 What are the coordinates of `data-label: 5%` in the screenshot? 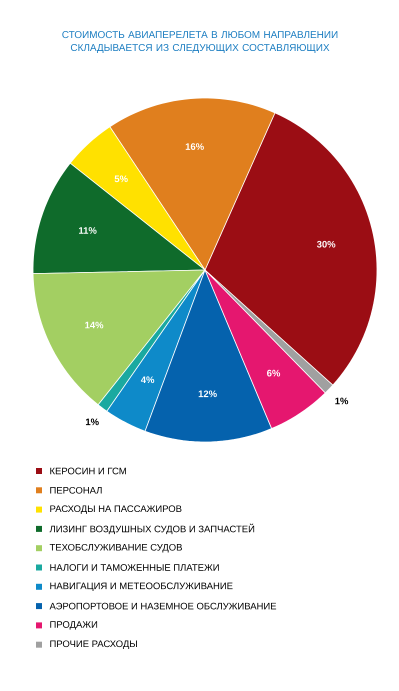 It's located at (121, 178).